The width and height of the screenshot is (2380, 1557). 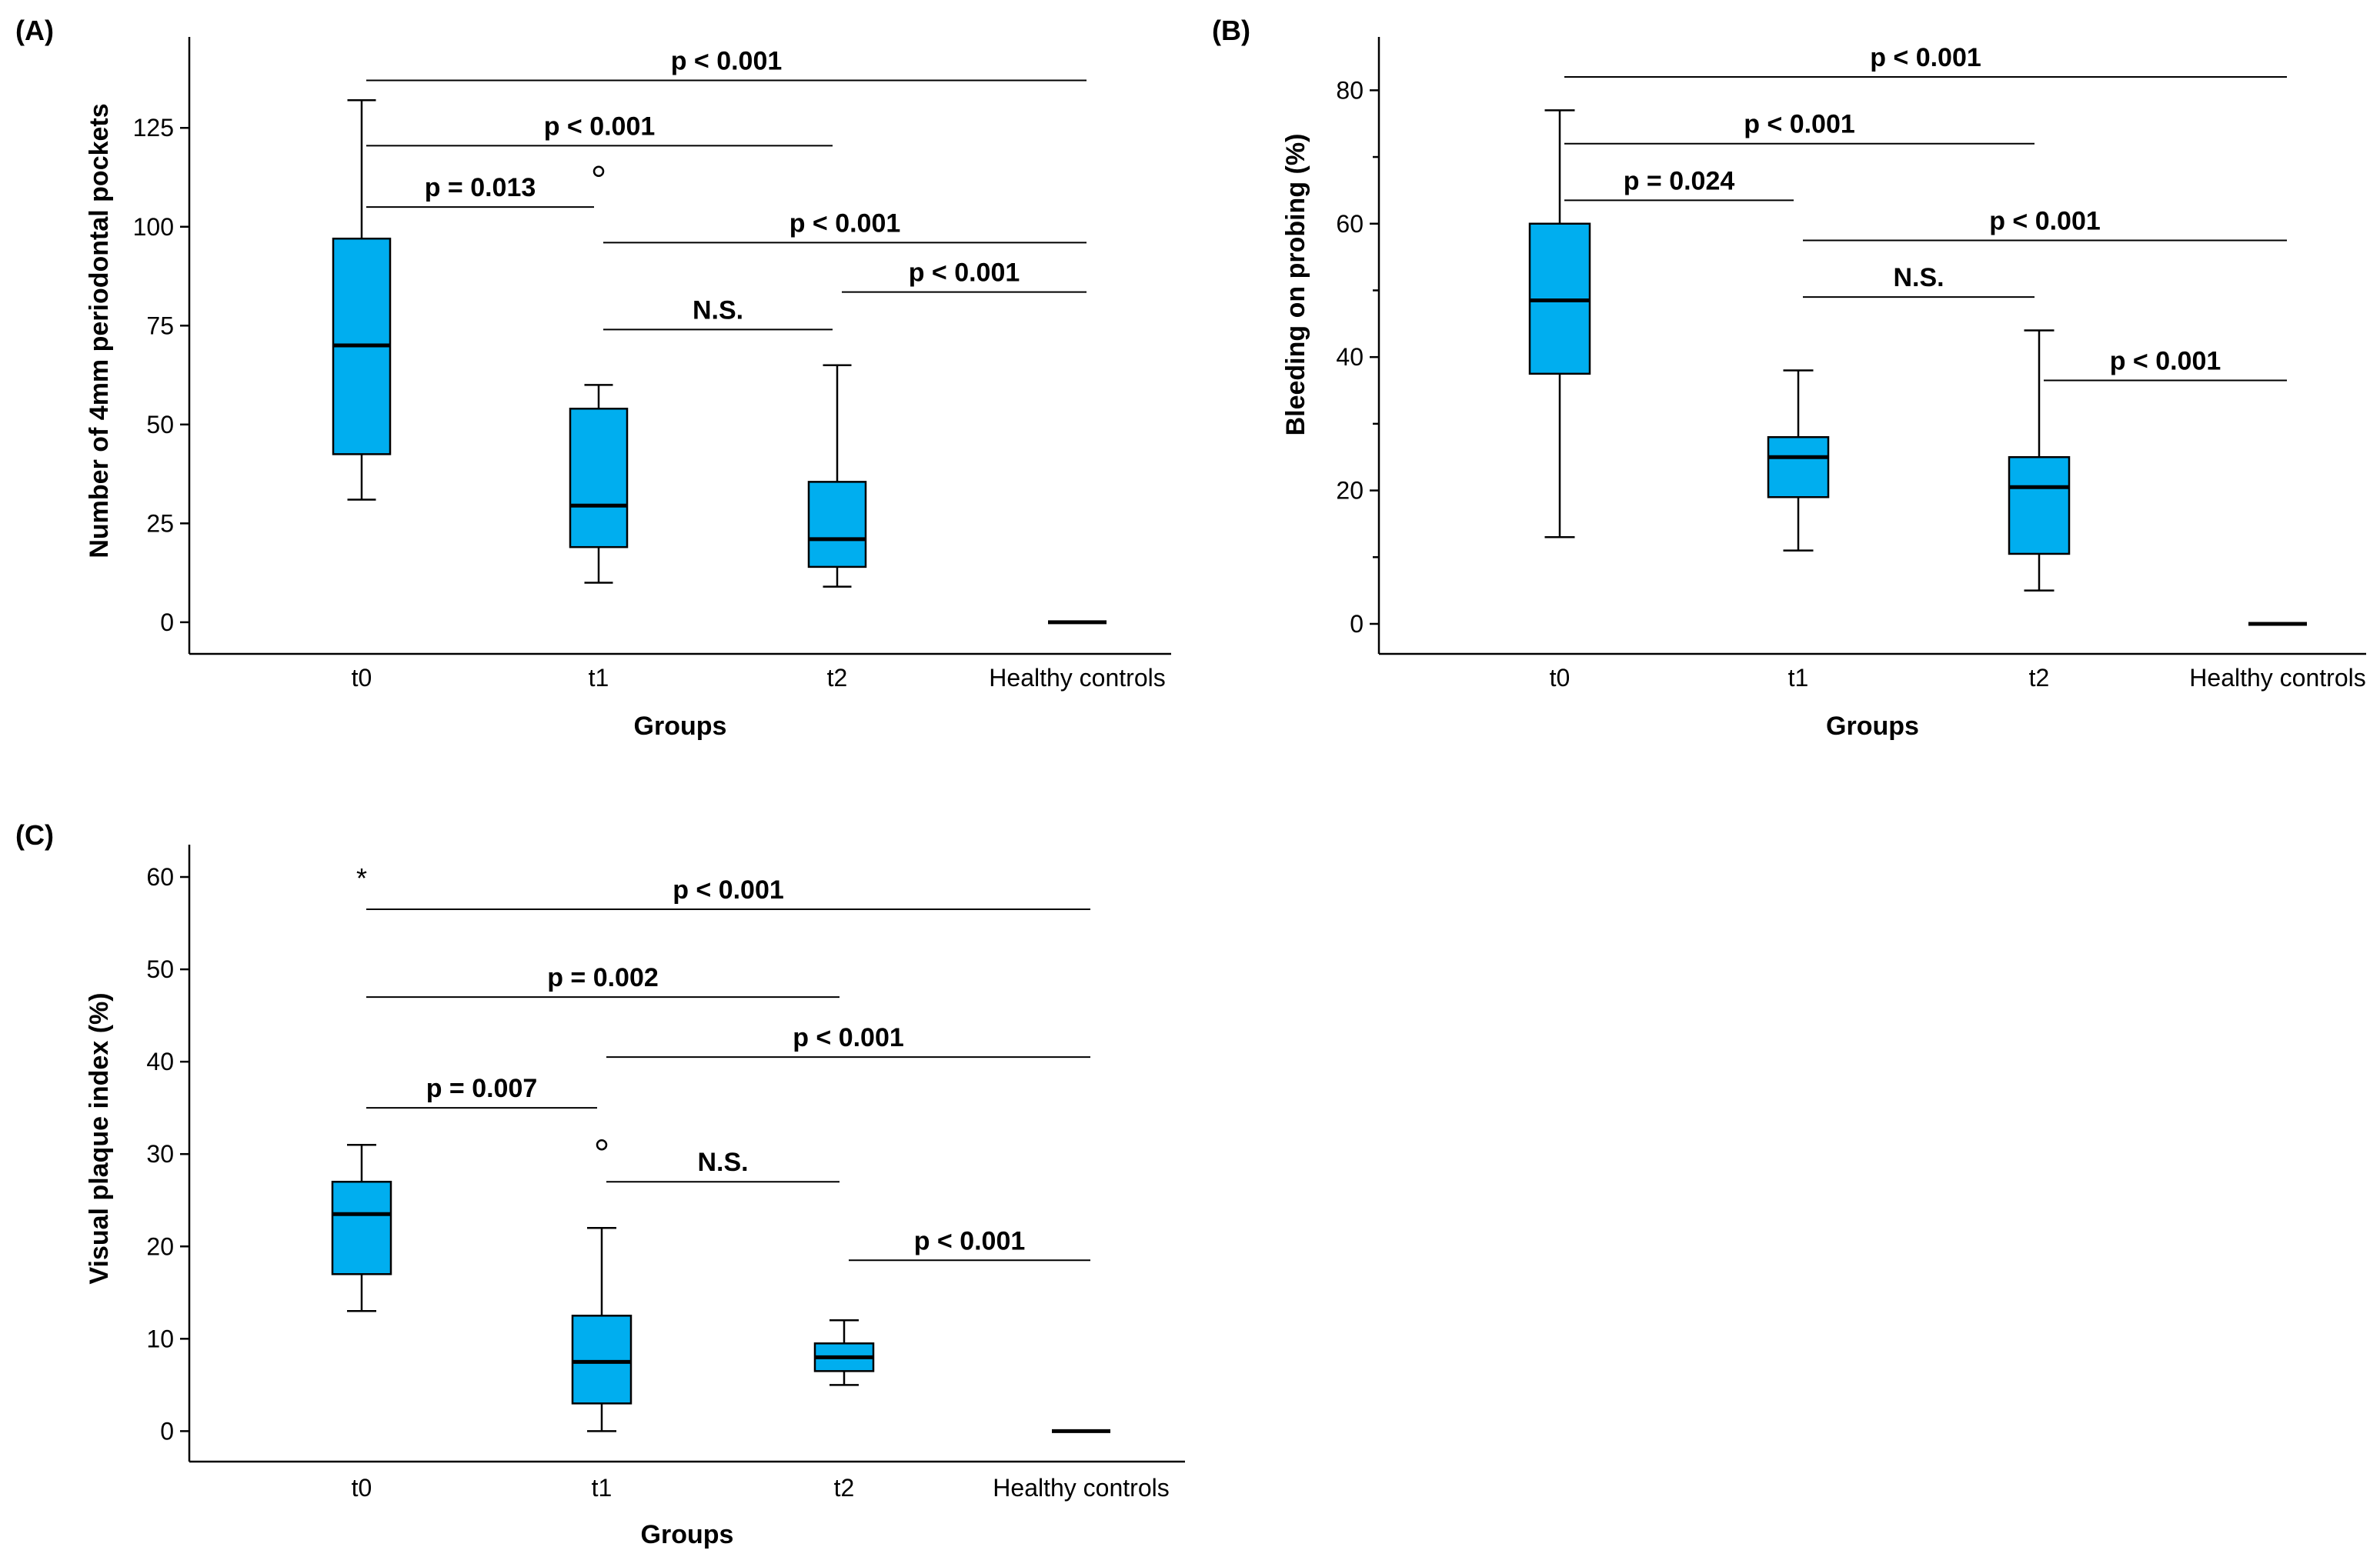 I want to click on y-tick-label: 100, so click(x=153, y=227).